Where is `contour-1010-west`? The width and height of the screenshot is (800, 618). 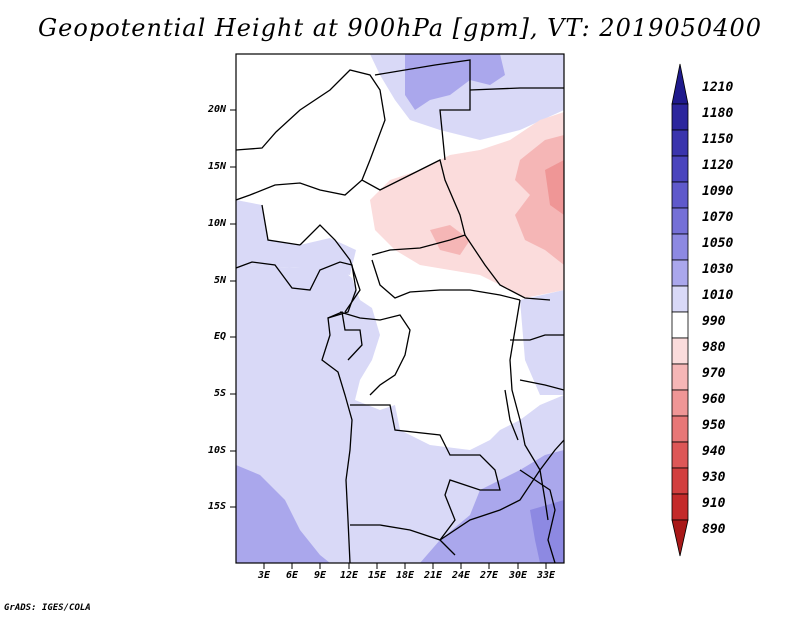 contour-1010-west is located at coordinates (296, 237).